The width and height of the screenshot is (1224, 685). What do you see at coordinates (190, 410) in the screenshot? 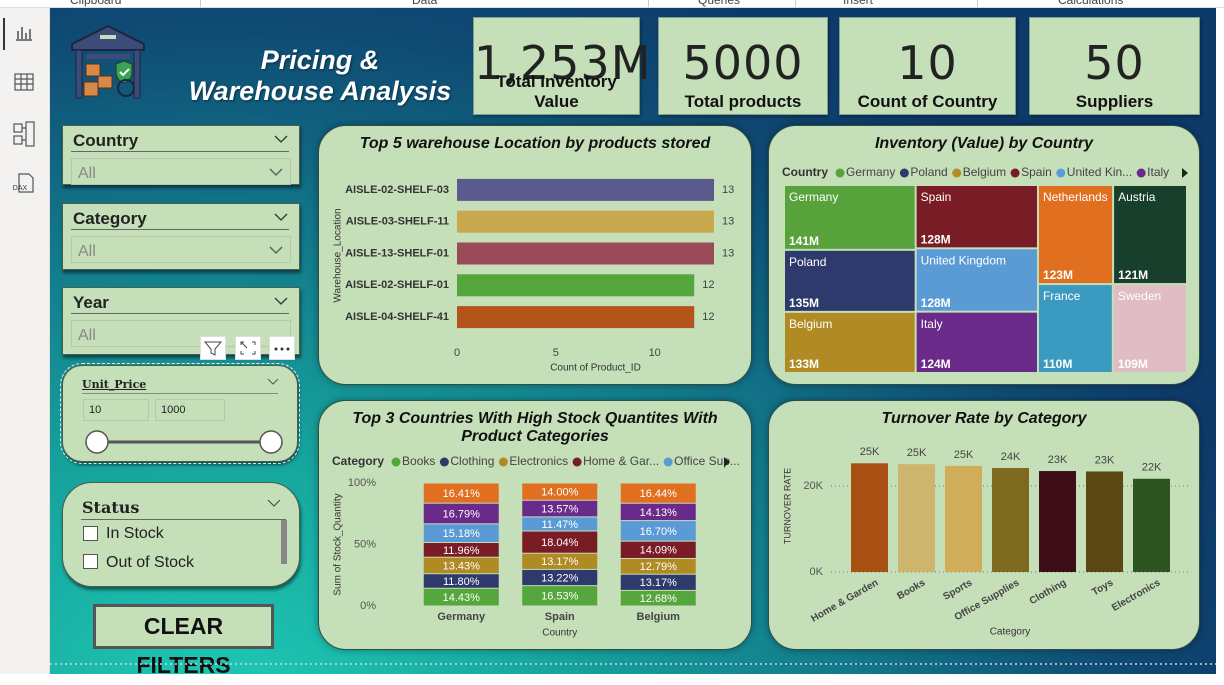
I see `max-input: 1000` at bounding box center [190, 410].